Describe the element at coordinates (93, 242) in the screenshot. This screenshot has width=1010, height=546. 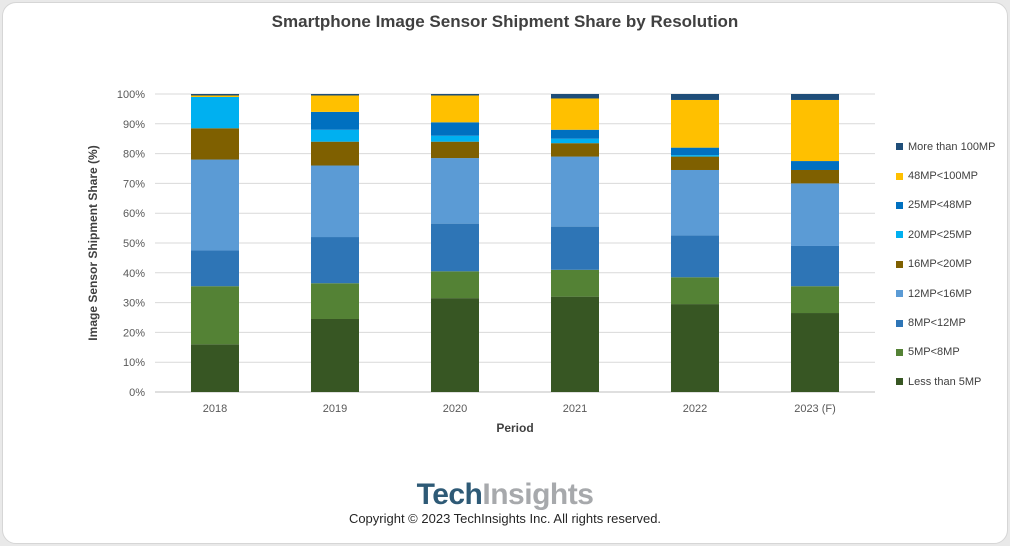
I see `y-axis-title: Image Sensor Shipment Share (%)` at that location.